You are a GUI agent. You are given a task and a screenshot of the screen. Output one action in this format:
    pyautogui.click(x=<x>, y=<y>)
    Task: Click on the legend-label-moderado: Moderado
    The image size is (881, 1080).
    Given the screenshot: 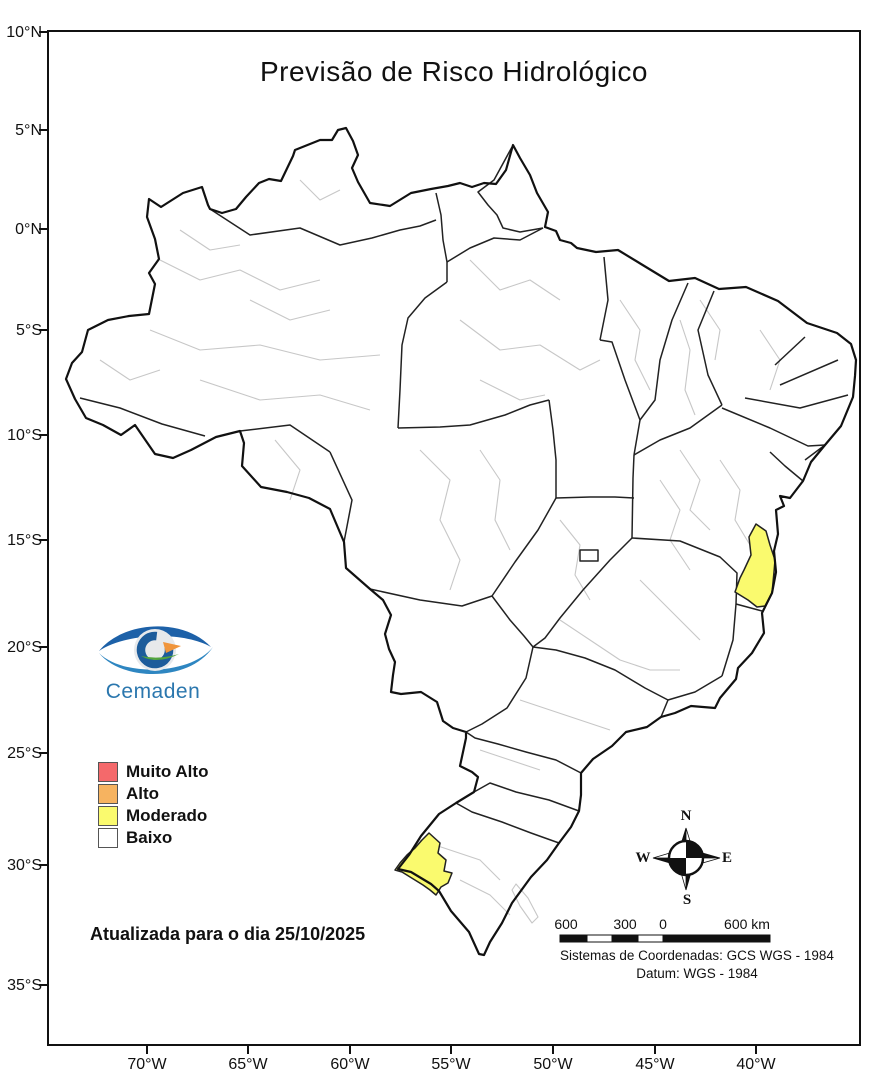 What is the action you would take?
    pyautogui.click(x=167, y=815)
    